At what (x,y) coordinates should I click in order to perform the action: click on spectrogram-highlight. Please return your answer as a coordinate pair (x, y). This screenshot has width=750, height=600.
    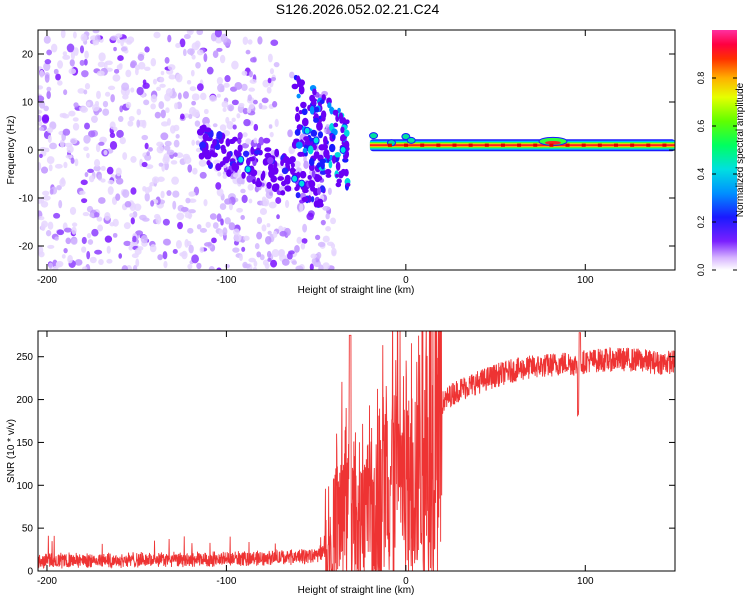
    Looking at the image, I should click on (295, 178).